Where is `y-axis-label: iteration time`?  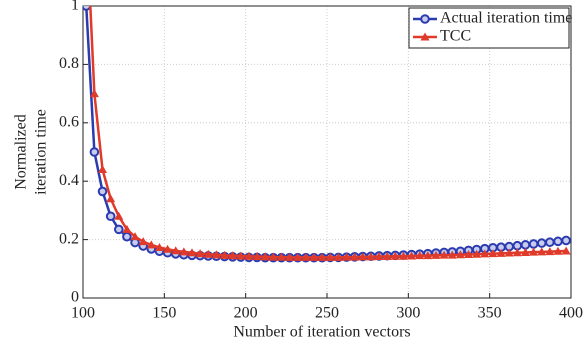 y-axis-label: iteration time is located at coordinates (41, 152).